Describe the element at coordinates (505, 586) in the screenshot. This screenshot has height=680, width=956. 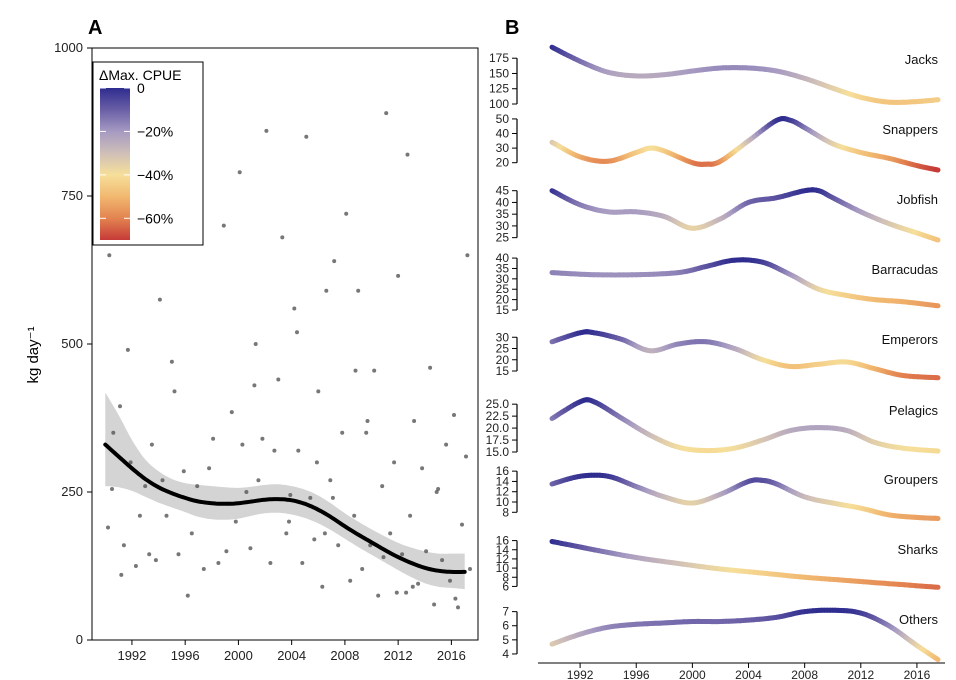
I see `series-y-tick-label: 6` at that location.